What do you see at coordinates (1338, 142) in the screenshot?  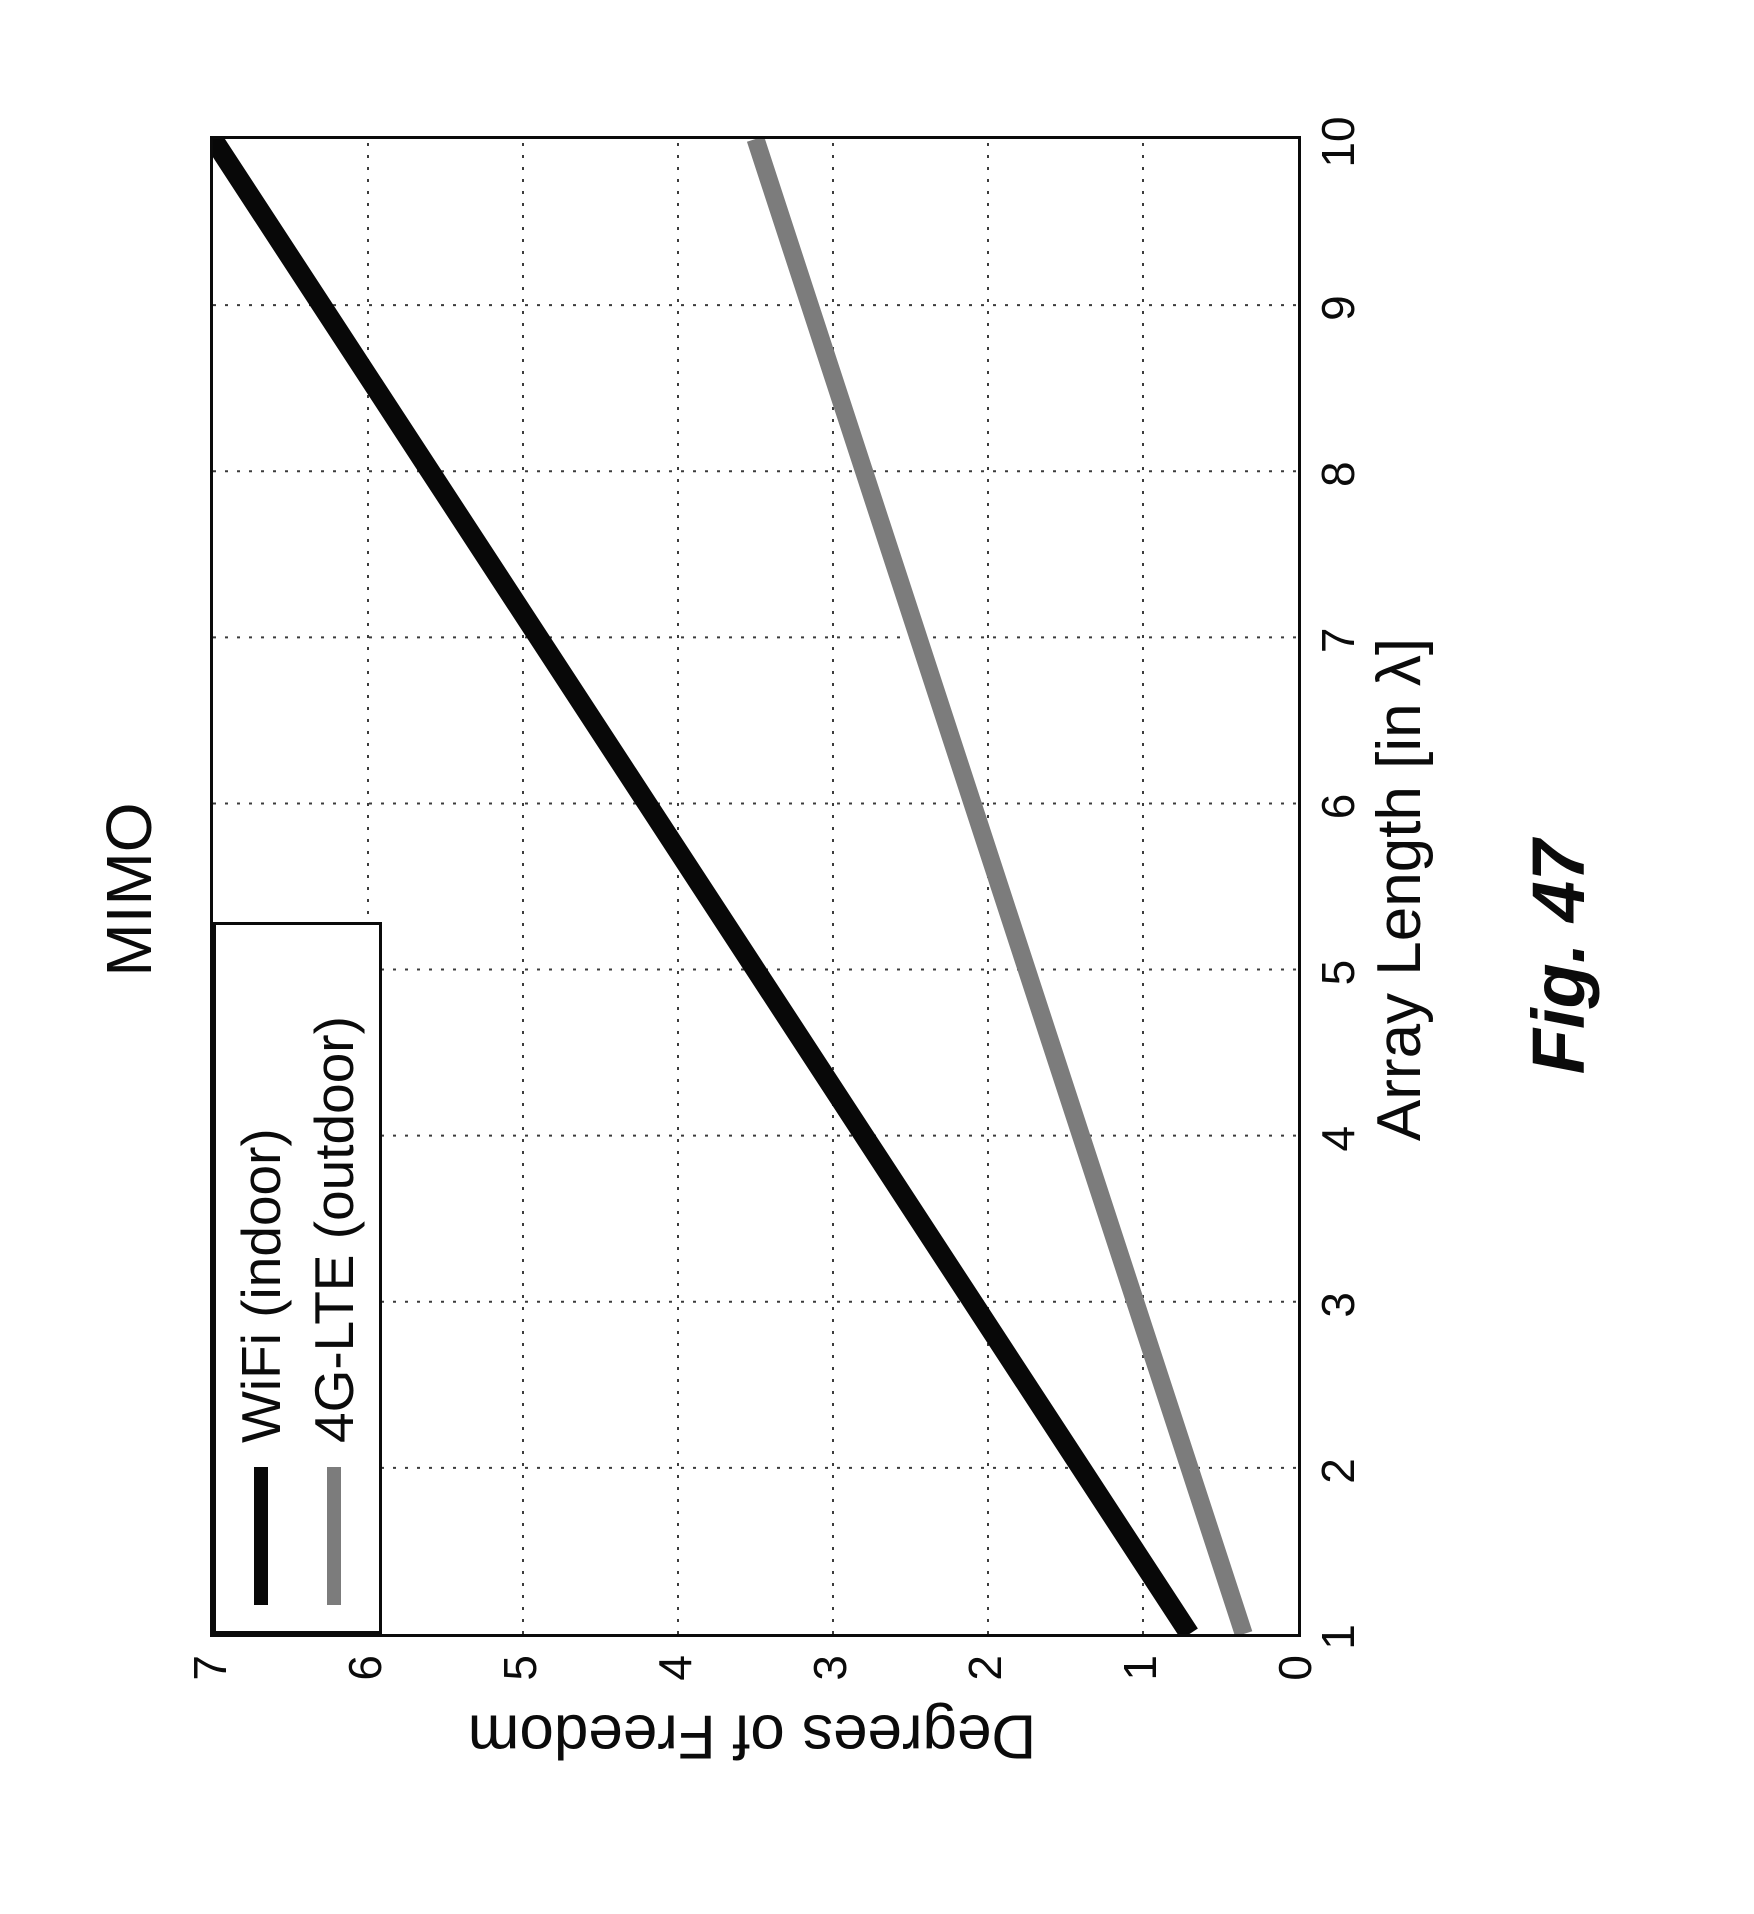 I see `x-axis-tick-label: 10` at bounding box center [1338, 142].